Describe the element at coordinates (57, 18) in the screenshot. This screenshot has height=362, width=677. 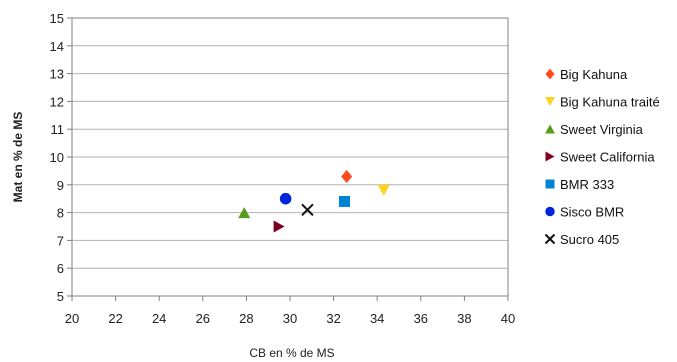
I see `y-tick-label-10: 15` at that location.